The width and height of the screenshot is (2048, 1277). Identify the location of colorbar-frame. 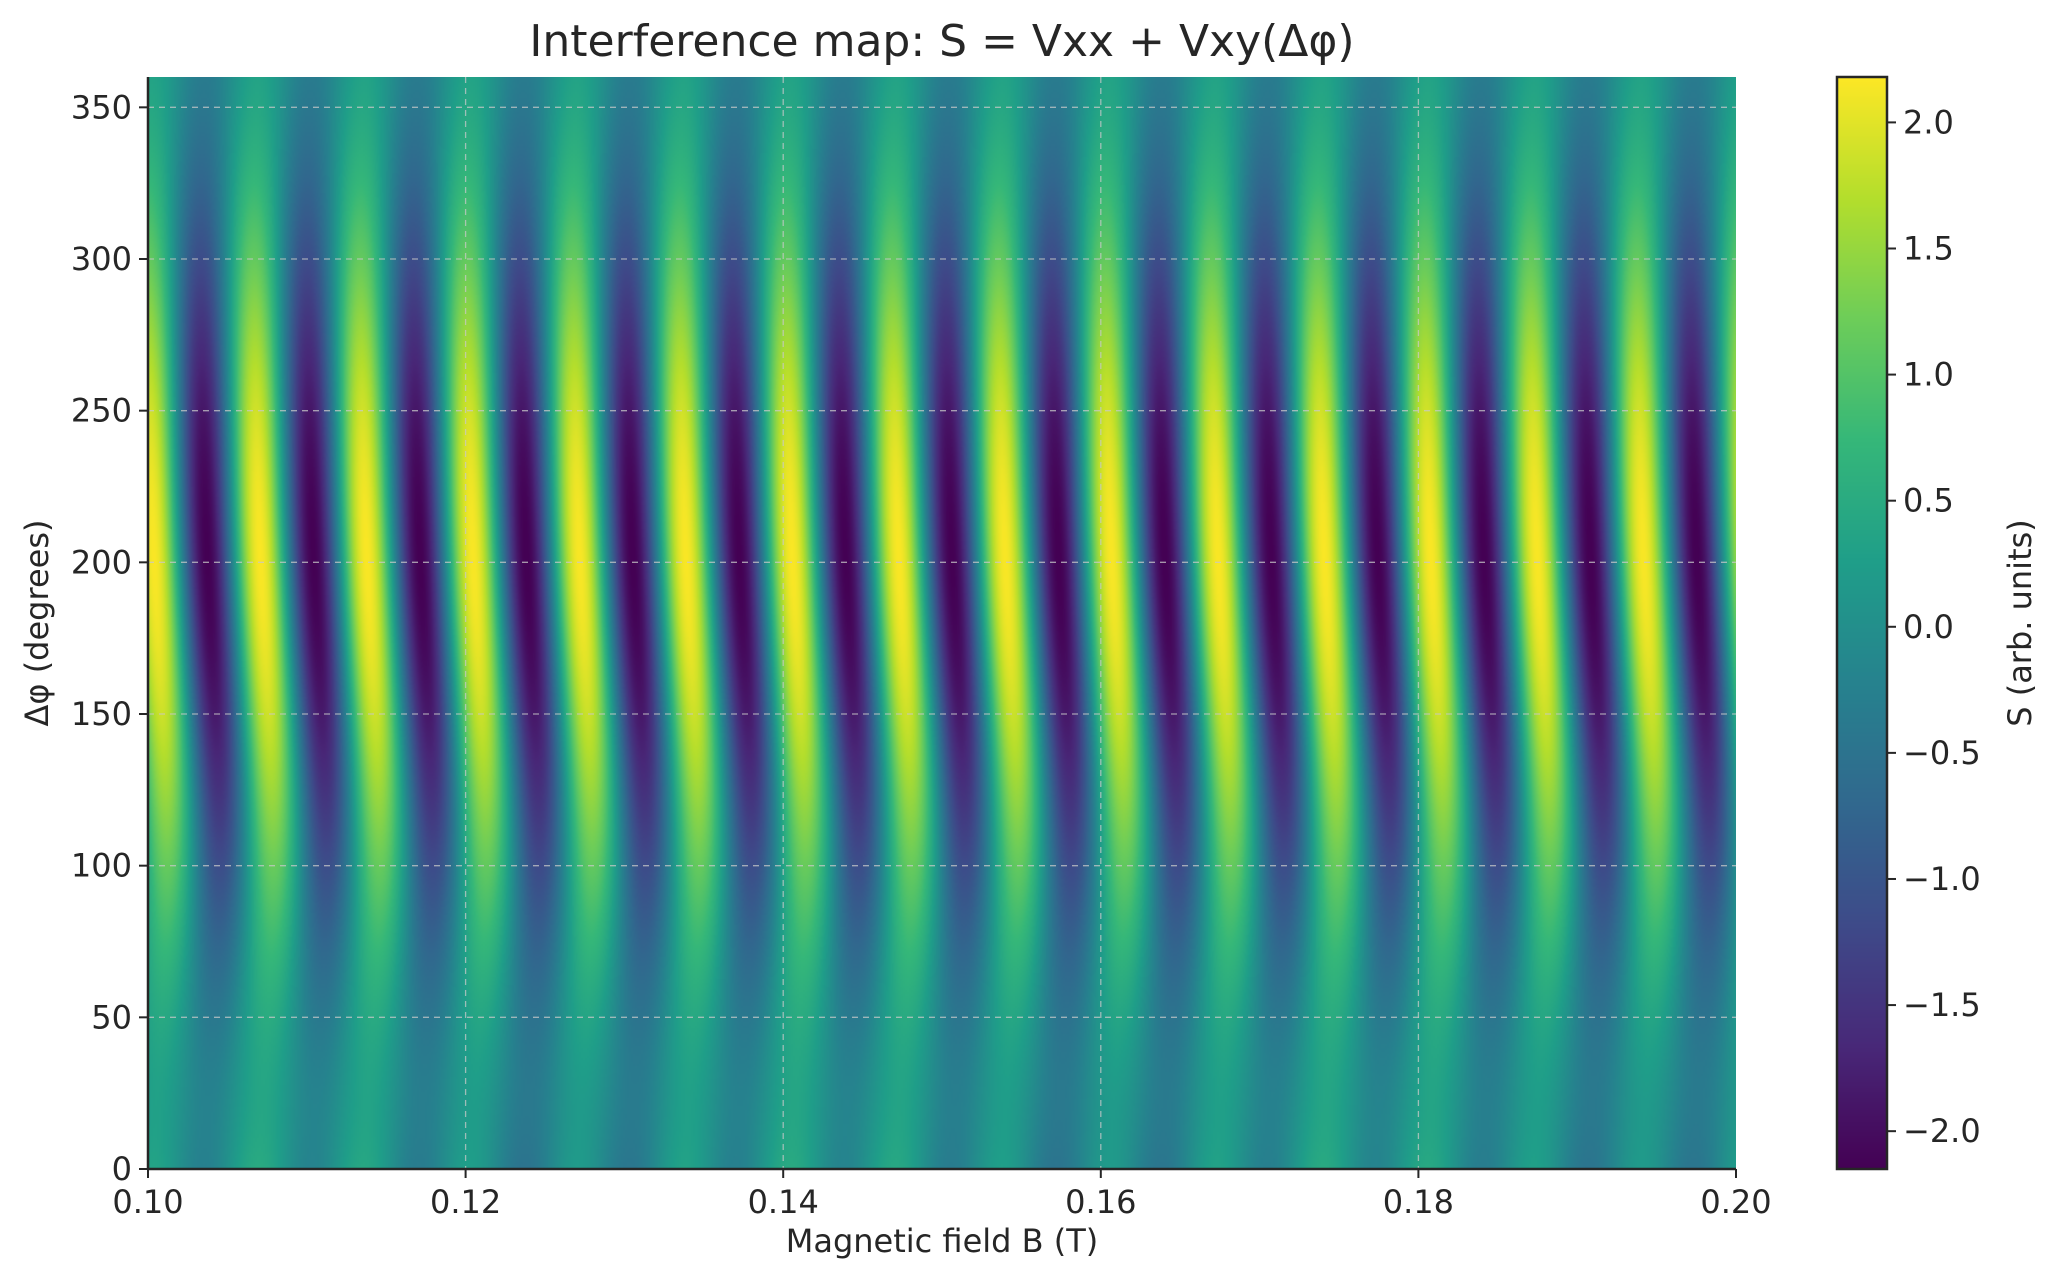
(1862, 623).